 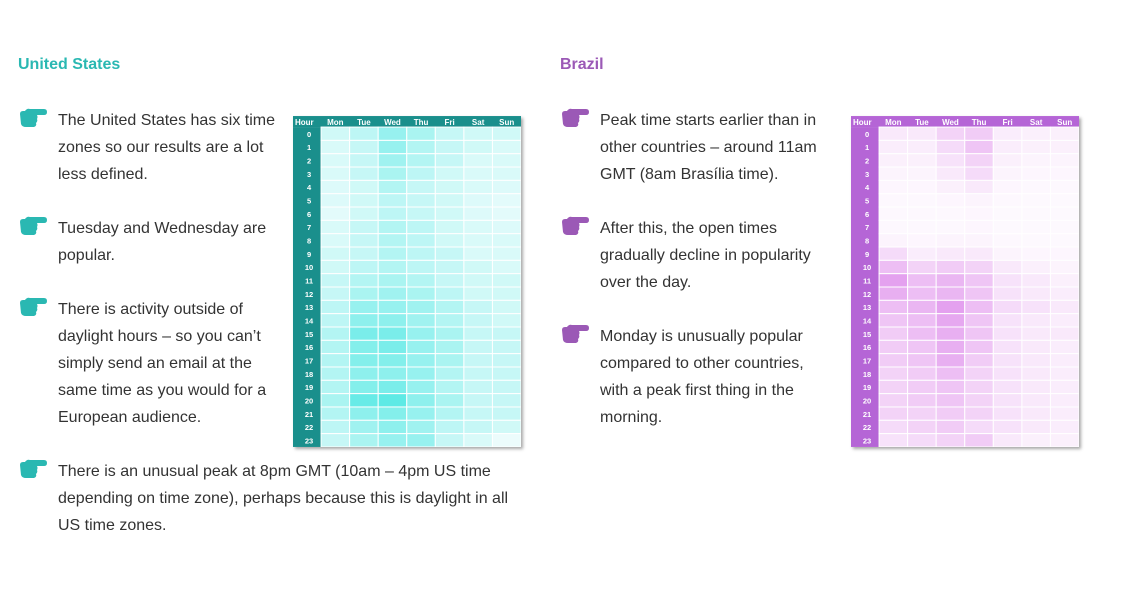 I want to click on heatmap-day-label: Fri, so click(x=1007, y=122).